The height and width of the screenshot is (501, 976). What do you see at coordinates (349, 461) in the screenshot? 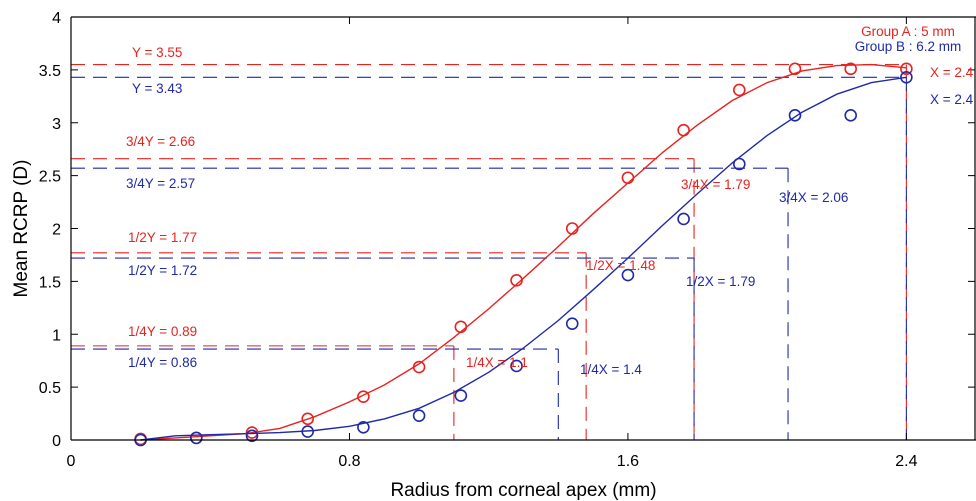
I see `x-tick-label: 0.8` at bounding box center [349, 461].